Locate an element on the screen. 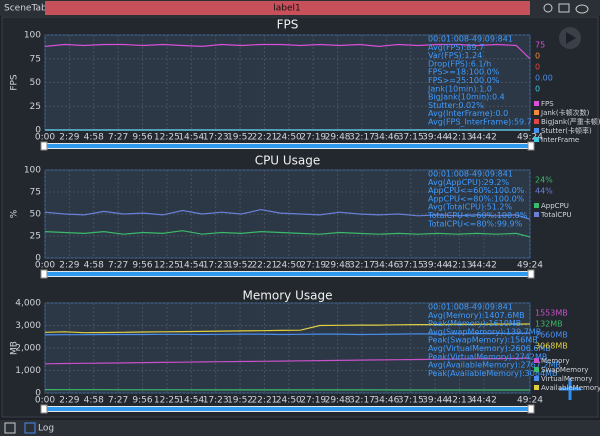 This screenshot has width=600, height=436. tab-label-bg is located at coordinates (287, 8).